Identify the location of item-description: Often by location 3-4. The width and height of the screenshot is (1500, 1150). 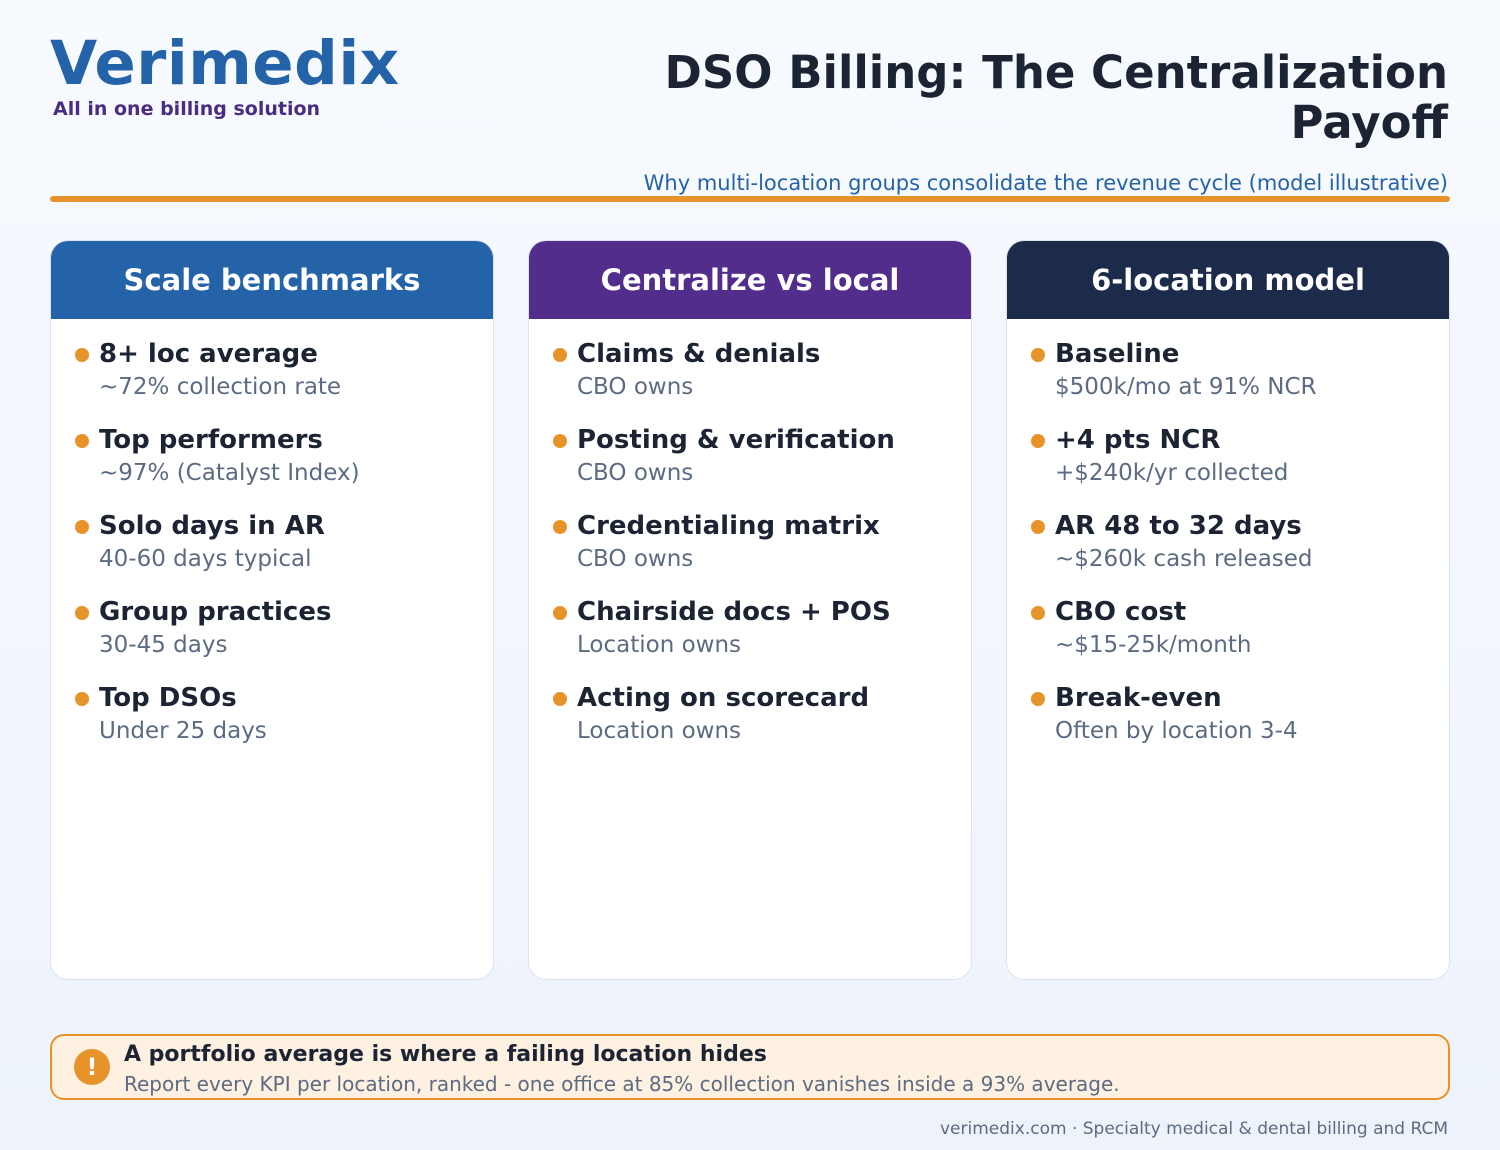
(1176, 731).